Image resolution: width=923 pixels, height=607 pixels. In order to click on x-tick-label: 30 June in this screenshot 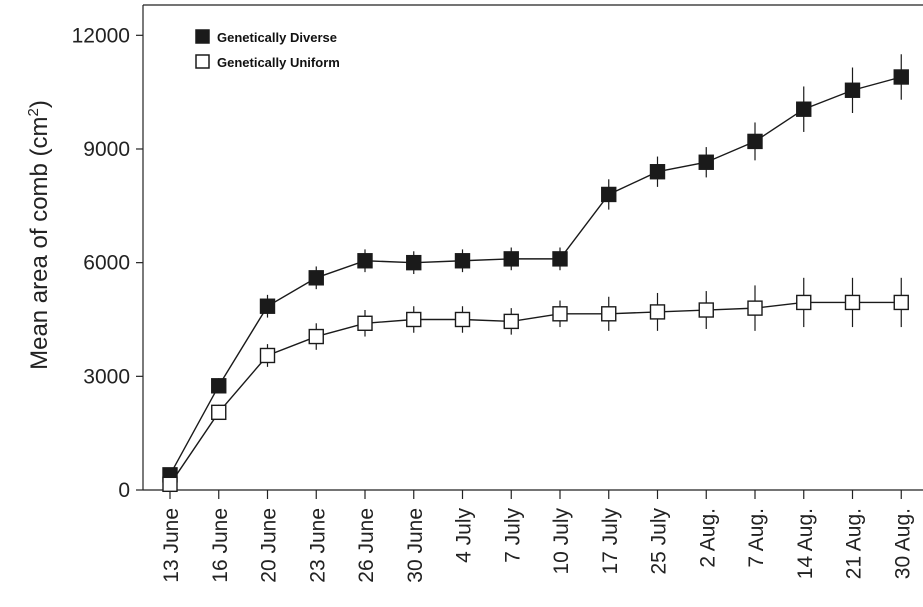, I will do `click(415, 545)`.